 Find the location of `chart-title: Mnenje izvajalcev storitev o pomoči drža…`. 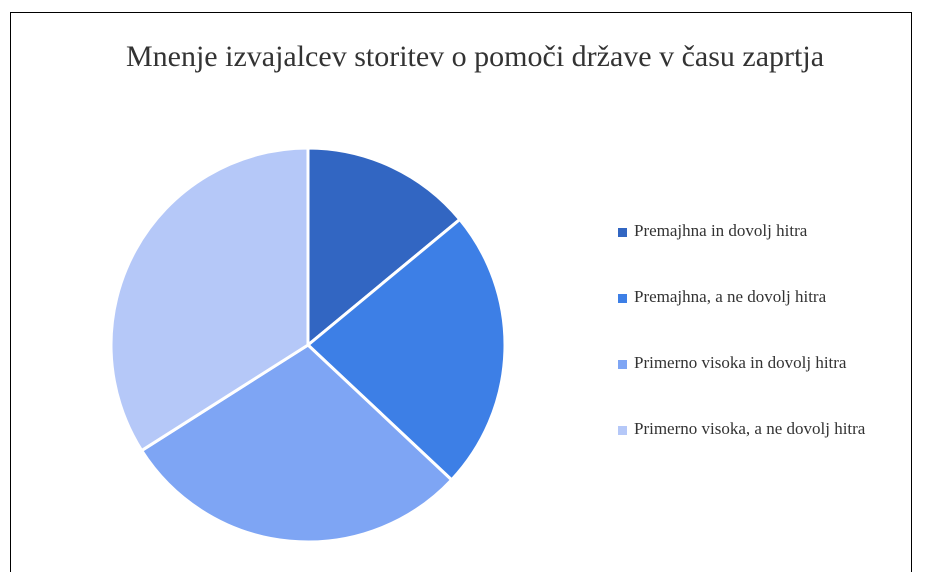

chart-title: Mnenje izvajalcev storitev o pomoči drža… is located at coordinates (475, 56).